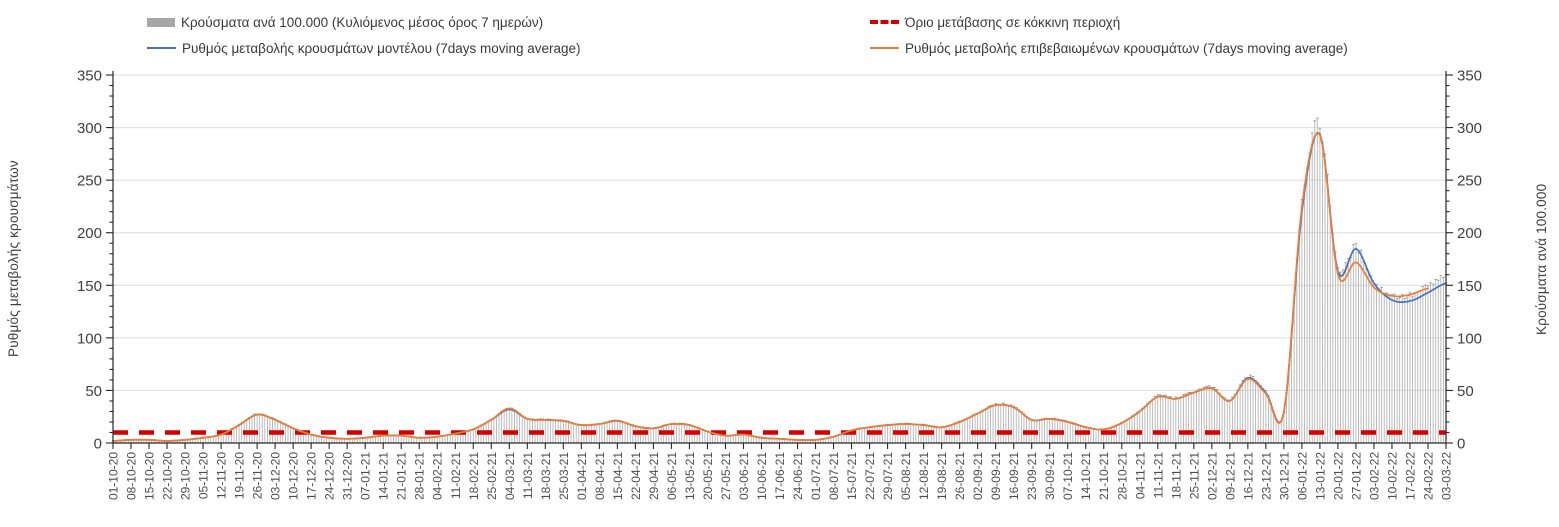 This screenshot has height=527, width=1559. Describe the element at coordinates (528, 475) in the screenshot. I see `x-tick-label: 11-03-21` at that location.